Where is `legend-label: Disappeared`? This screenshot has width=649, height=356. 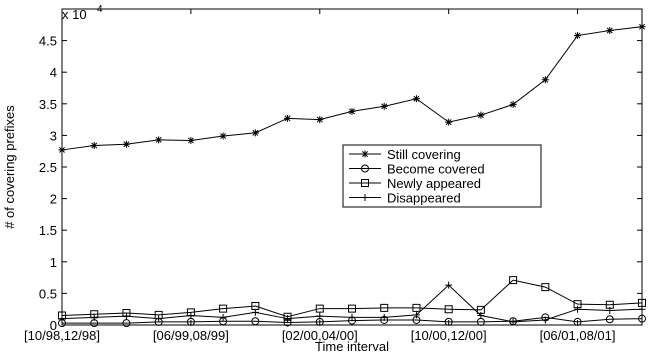
legend-label: Disappeared is located at coordinates (424, 198).